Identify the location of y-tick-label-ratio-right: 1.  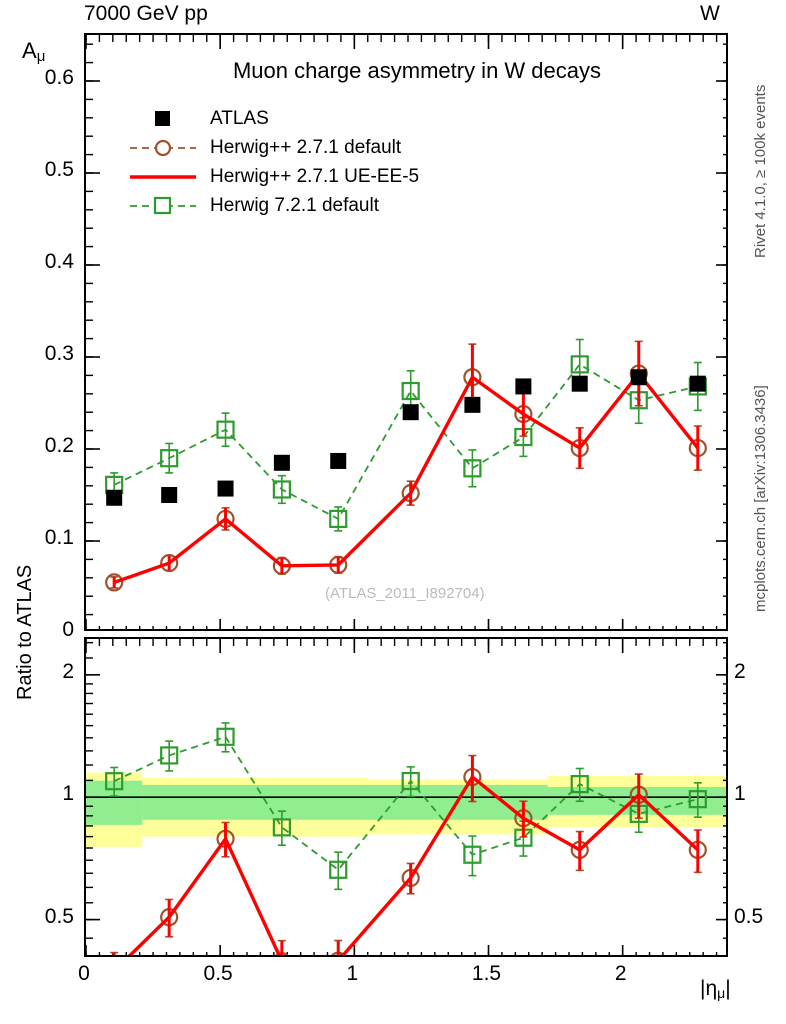
(740, 794).